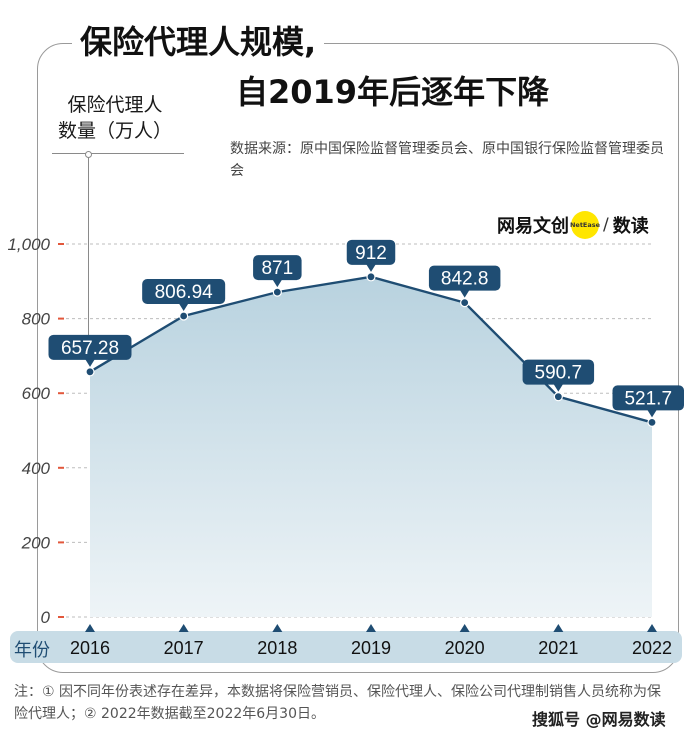  What do you see at coordinates (88, 257) in the screenshot?
I see `y-axis-title-leader` at bounding box center [88, 257].